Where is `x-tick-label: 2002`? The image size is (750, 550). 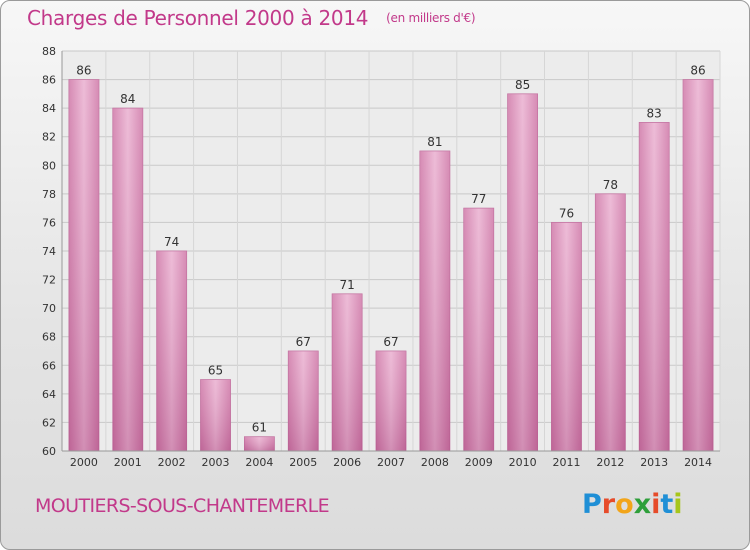 x-tick-label: 2002 is located at coordinates (172, 462).